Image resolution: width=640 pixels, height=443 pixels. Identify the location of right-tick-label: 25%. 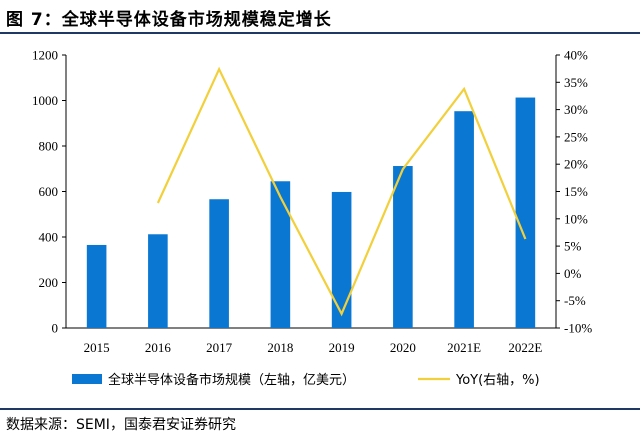
(576, 136).